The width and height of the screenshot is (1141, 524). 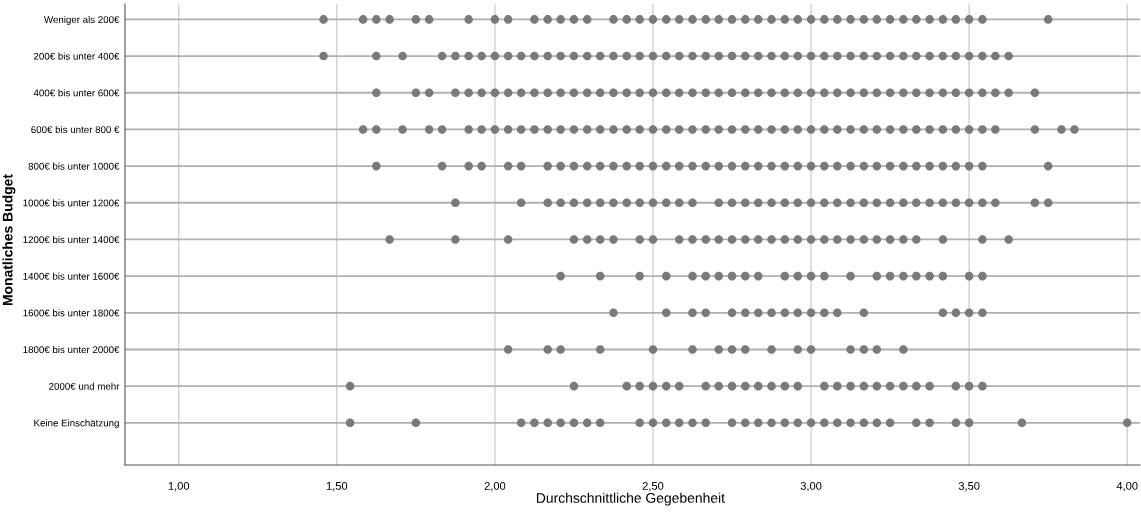 I want to click on y-tick-label: 400€ bis unter 600€, so click(x=76, y=93).